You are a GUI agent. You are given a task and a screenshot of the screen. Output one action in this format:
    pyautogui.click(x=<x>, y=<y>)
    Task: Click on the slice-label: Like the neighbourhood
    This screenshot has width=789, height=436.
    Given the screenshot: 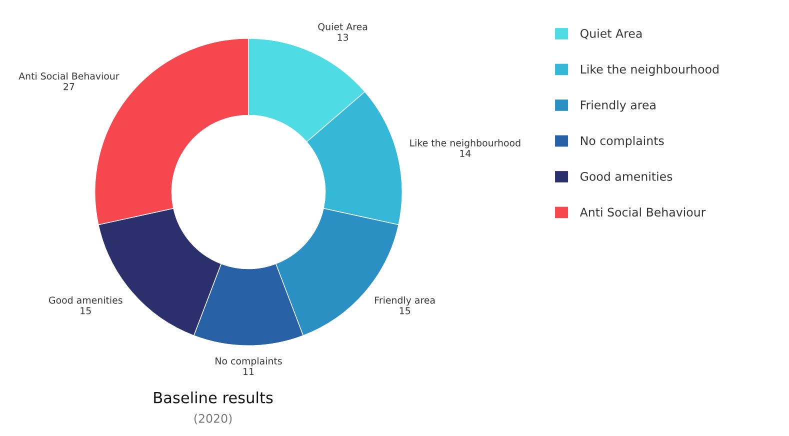 What is the action you would take?
    pyautogui.click(x=465, y=143)
    